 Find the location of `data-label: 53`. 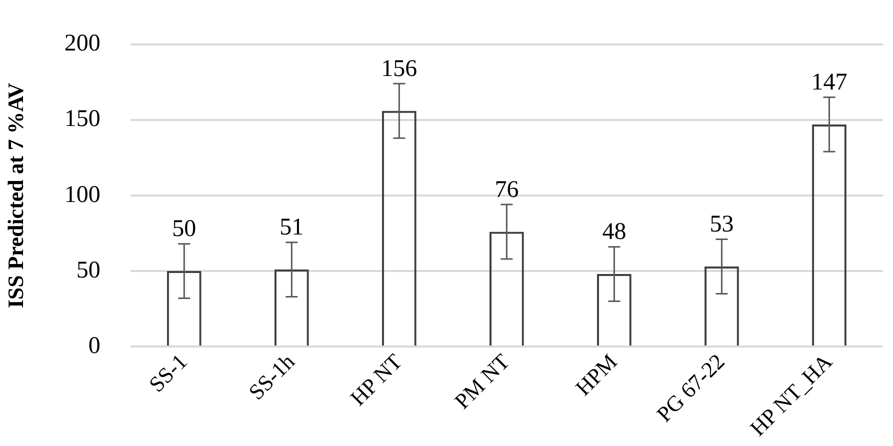

data-label: 53 is located at coordinates (722, 225).